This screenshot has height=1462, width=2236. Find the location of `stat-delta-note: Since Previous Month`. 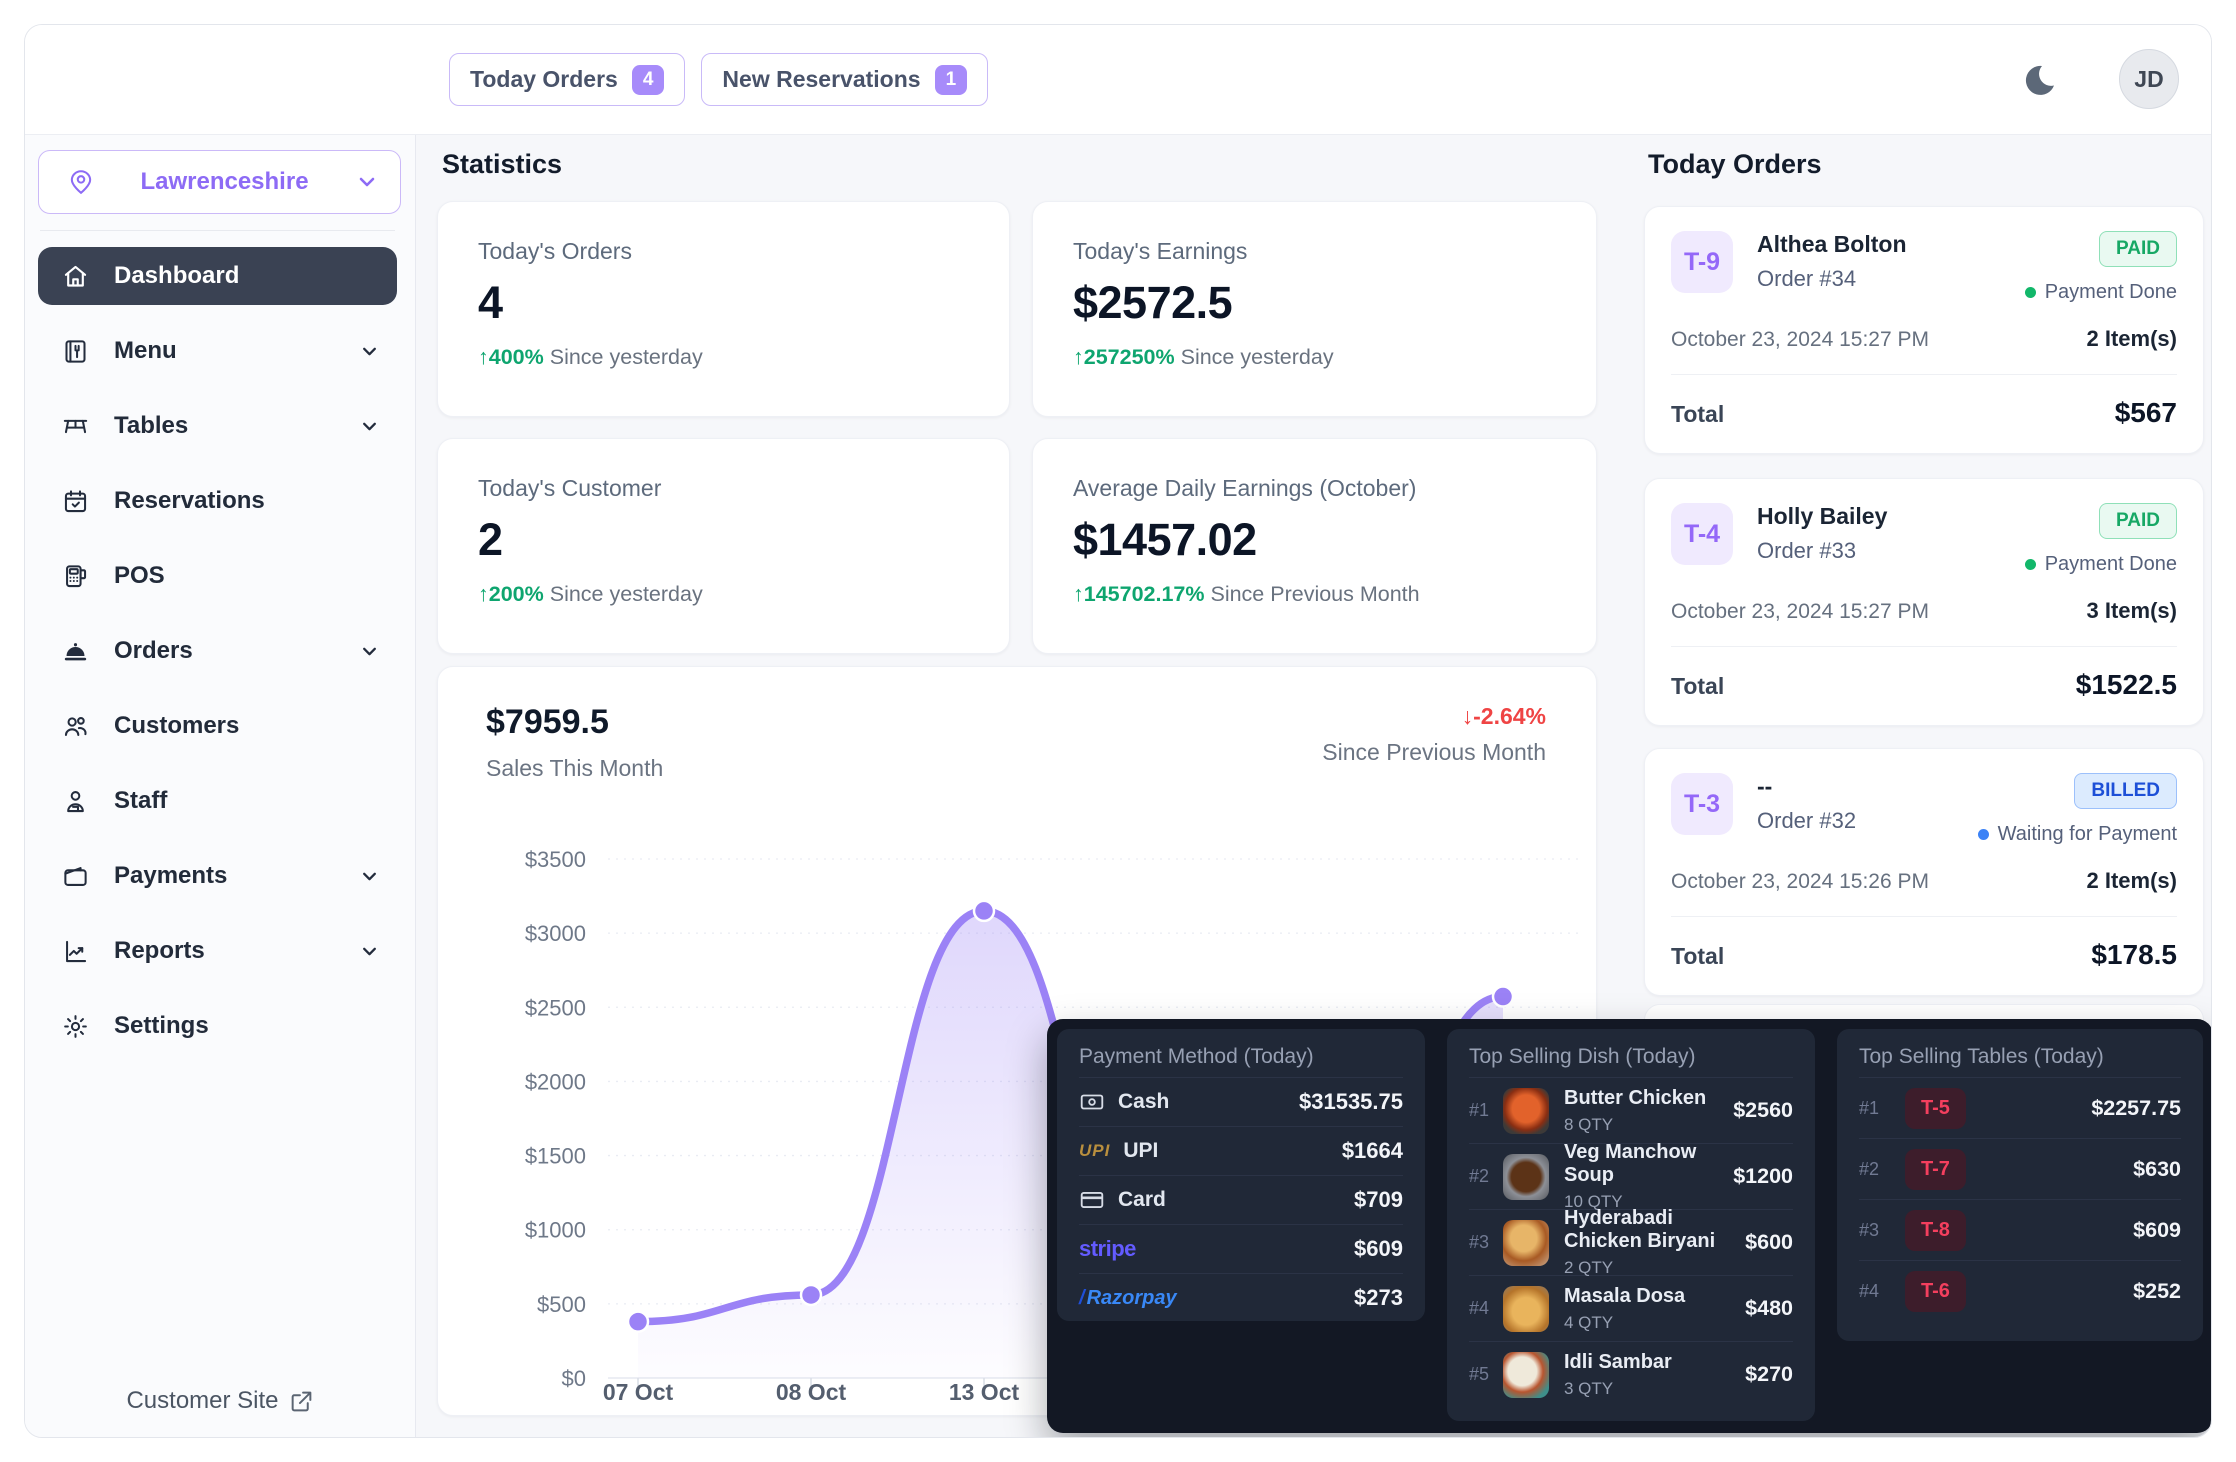

stat-delta-note: Since Previous Month is located at coordinates (1315, 594).